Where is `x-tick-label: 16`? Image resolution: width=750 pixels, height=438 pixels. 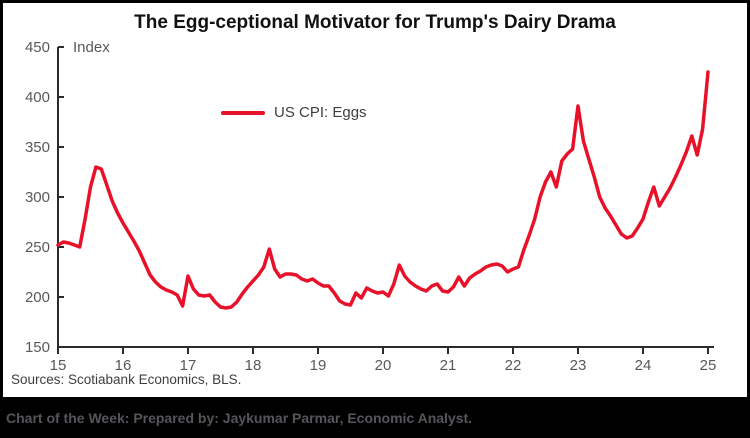
x-tick-label: 16 is located at coordinates (123, 365).